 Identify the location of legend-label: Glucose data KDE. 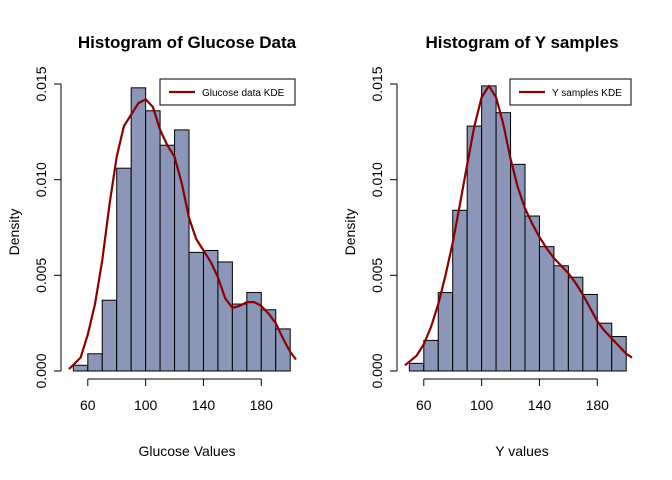
(243, 93).